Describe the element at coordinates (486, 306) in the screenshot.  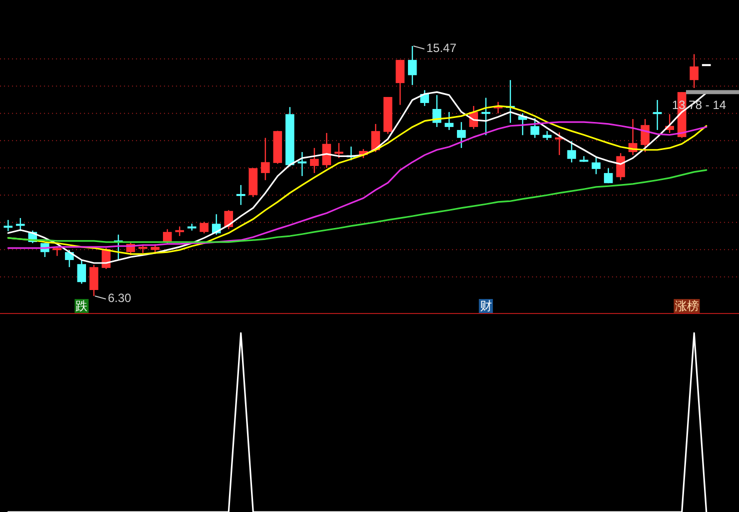
I see `text: 财` at that location.